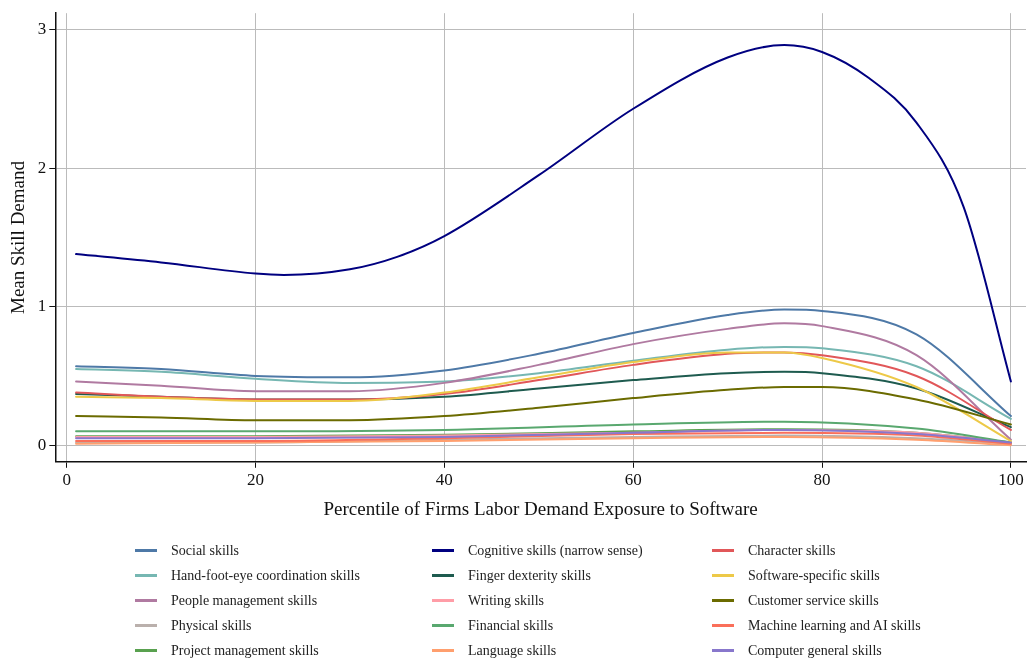  What do you see at coordinates (211, 625) in the screenshot?
I see `legend-label: Physical skills` at bounding box center [211, 625].